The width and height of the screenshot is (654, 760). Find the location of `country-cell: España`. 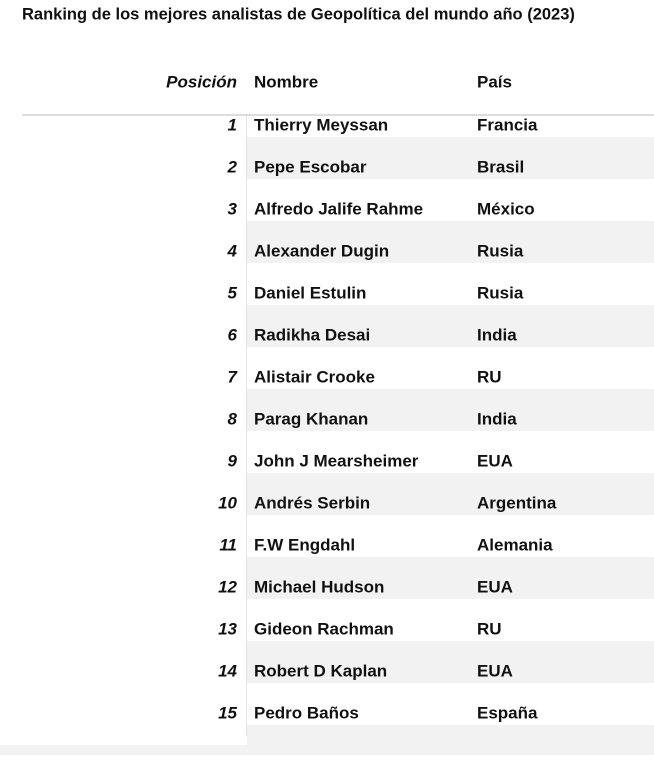

country-cell: España is located at coordinates (507, 712).